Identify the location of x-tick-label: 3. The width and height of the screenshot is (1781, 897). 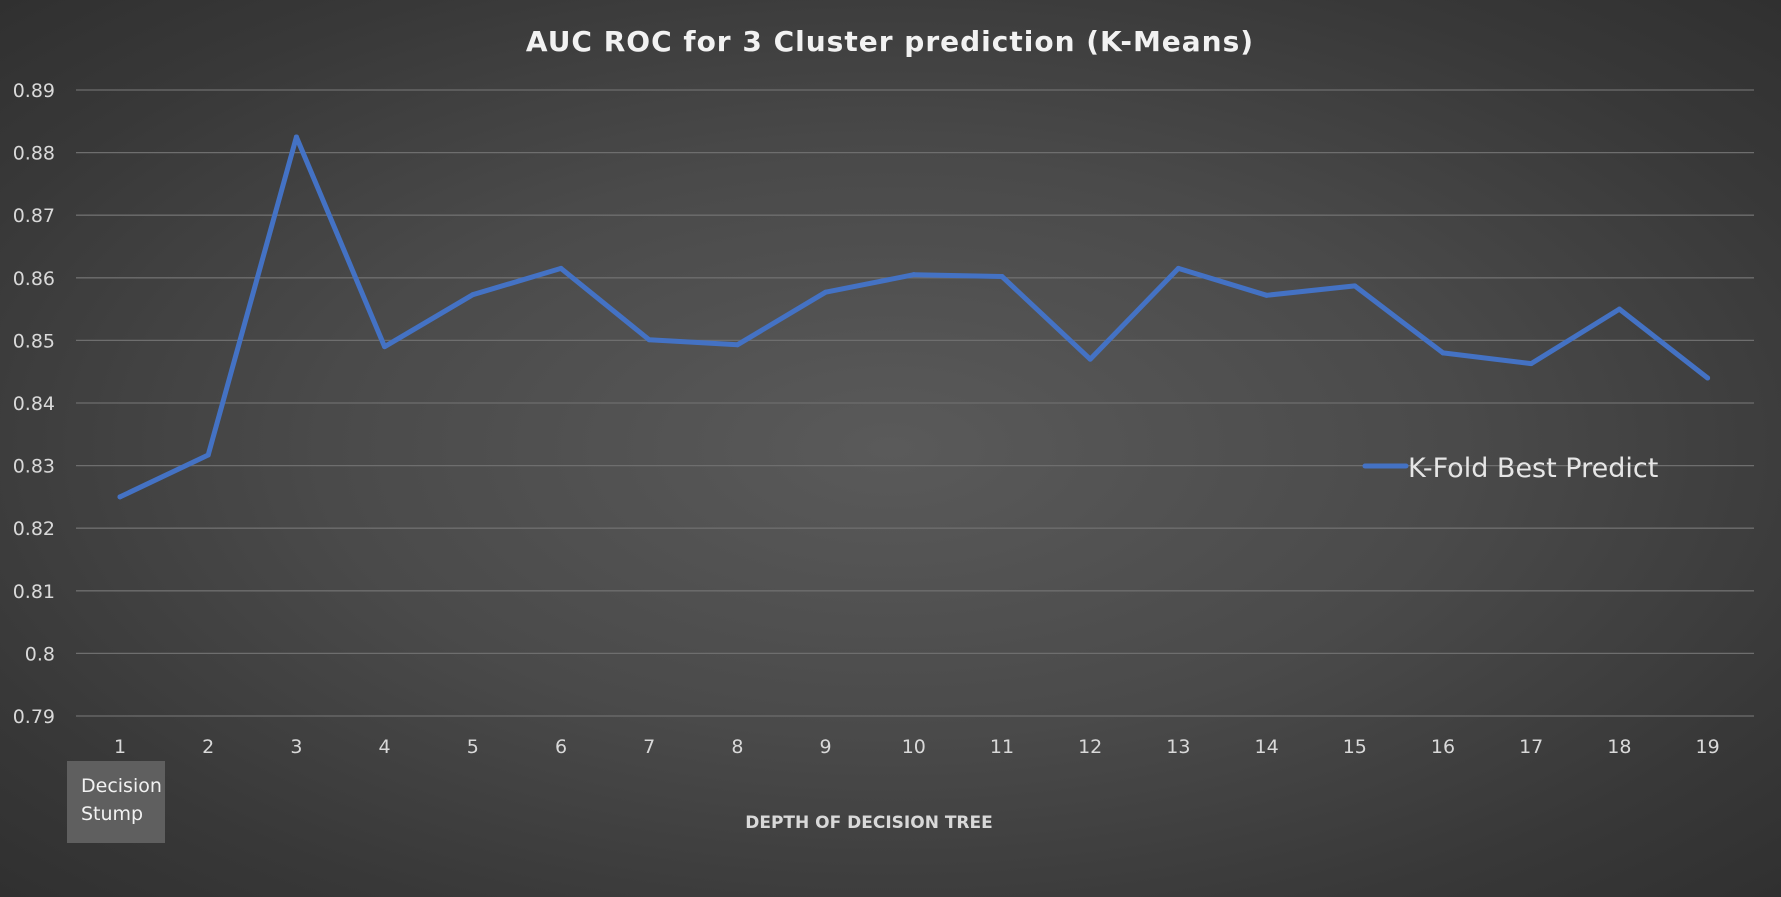
(296, 747).